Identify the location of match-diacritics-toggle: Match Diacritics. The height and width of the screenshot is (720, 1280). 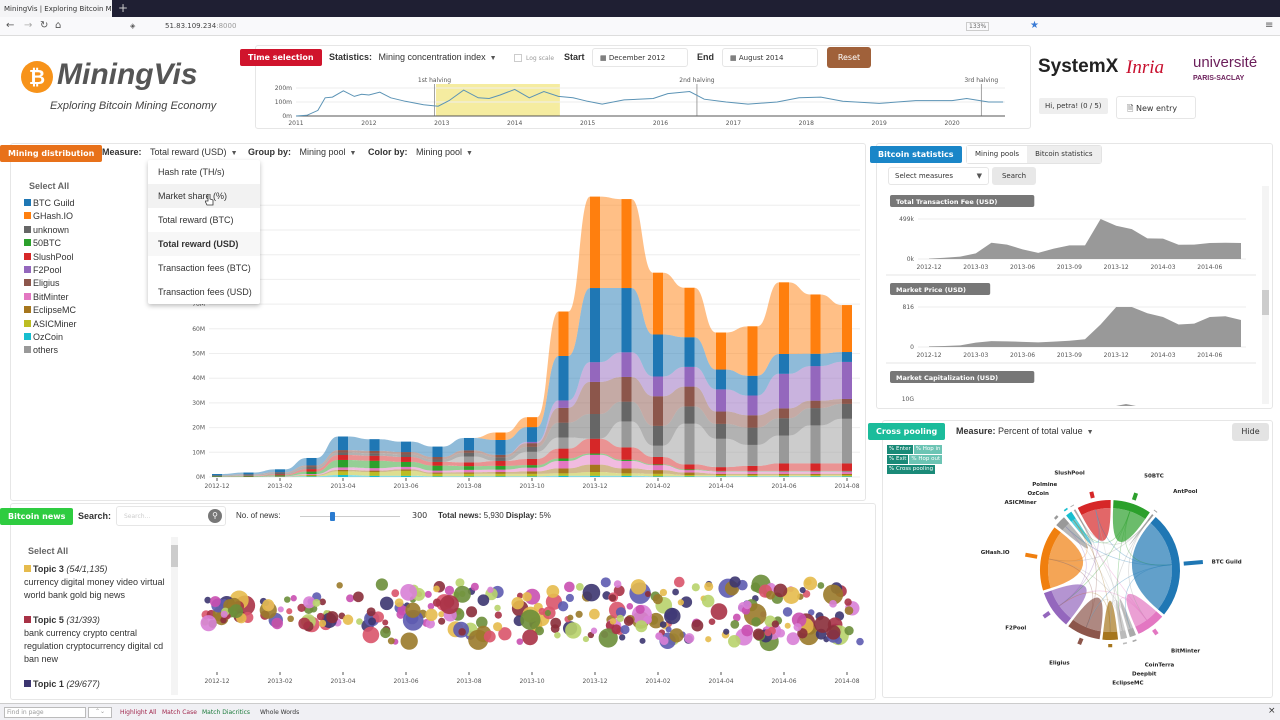
(226, 712).